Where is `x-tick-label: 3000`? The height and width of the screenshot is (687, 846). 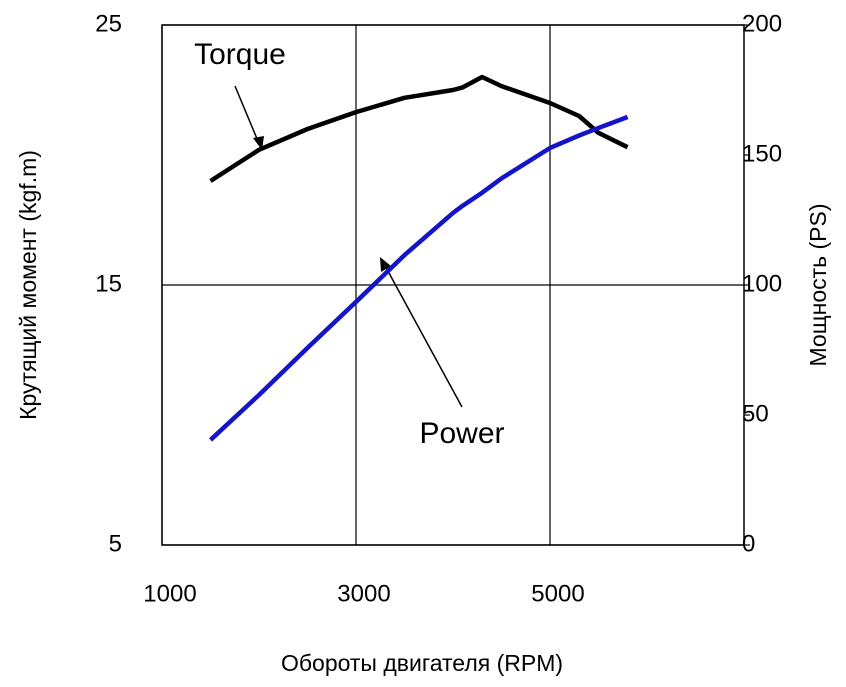
x-tick-label: 3000 is located at coordinates (363, 593).